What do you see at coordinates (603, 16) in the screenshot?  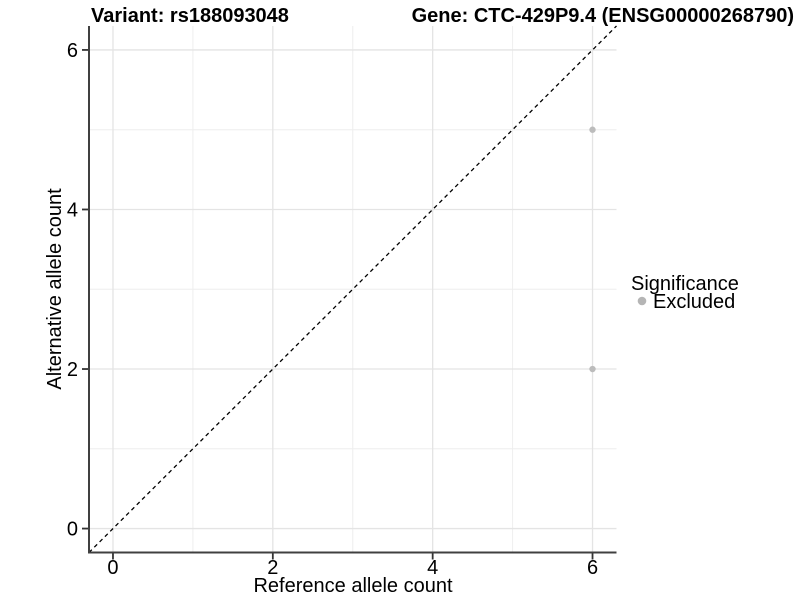 I see `plot-title-gene: Gene: CTC-429P9.4 (ENSG00000268790)` at bounding box center [603, 16].